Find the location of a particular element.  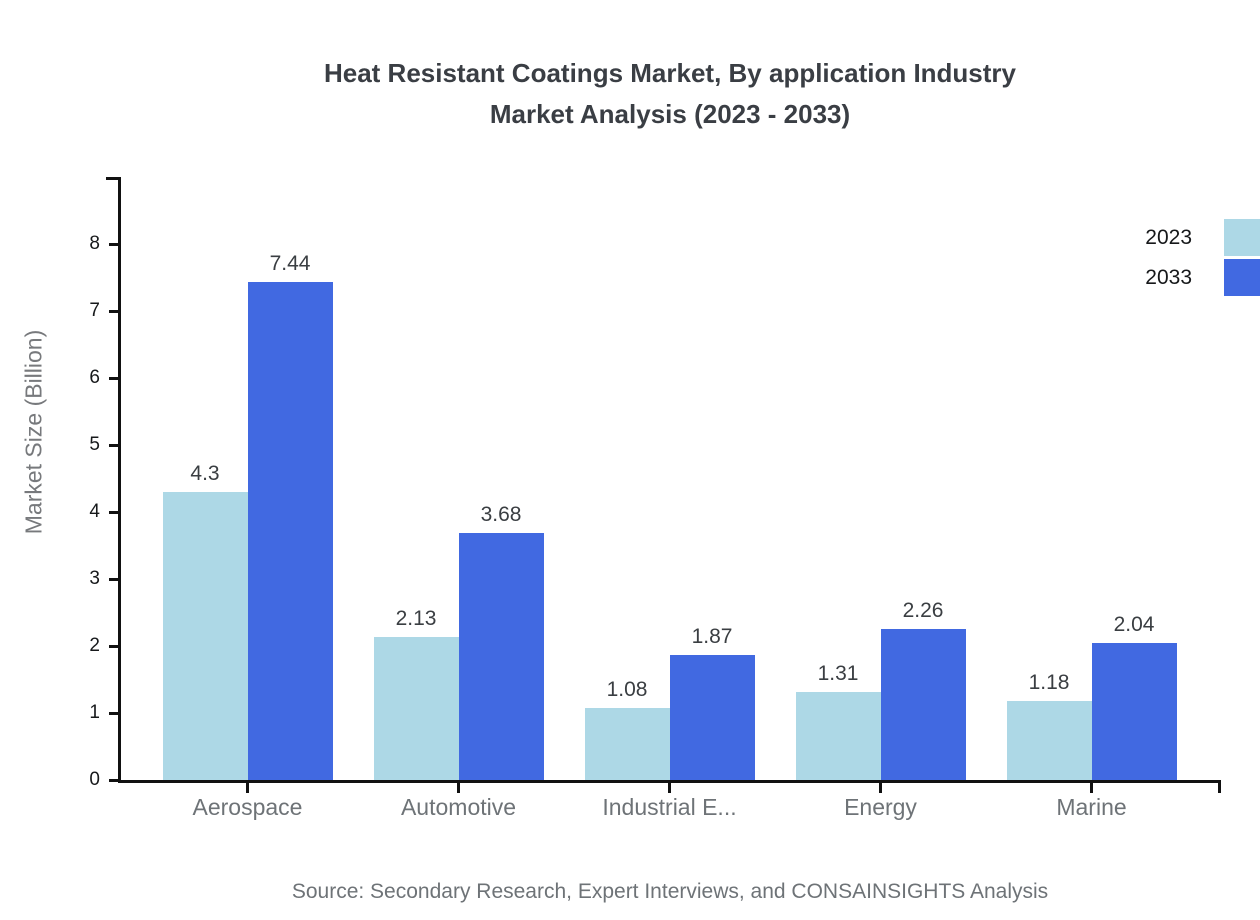

value-label-2023-marine: 1.18 is located at coordinates (1049, 682).